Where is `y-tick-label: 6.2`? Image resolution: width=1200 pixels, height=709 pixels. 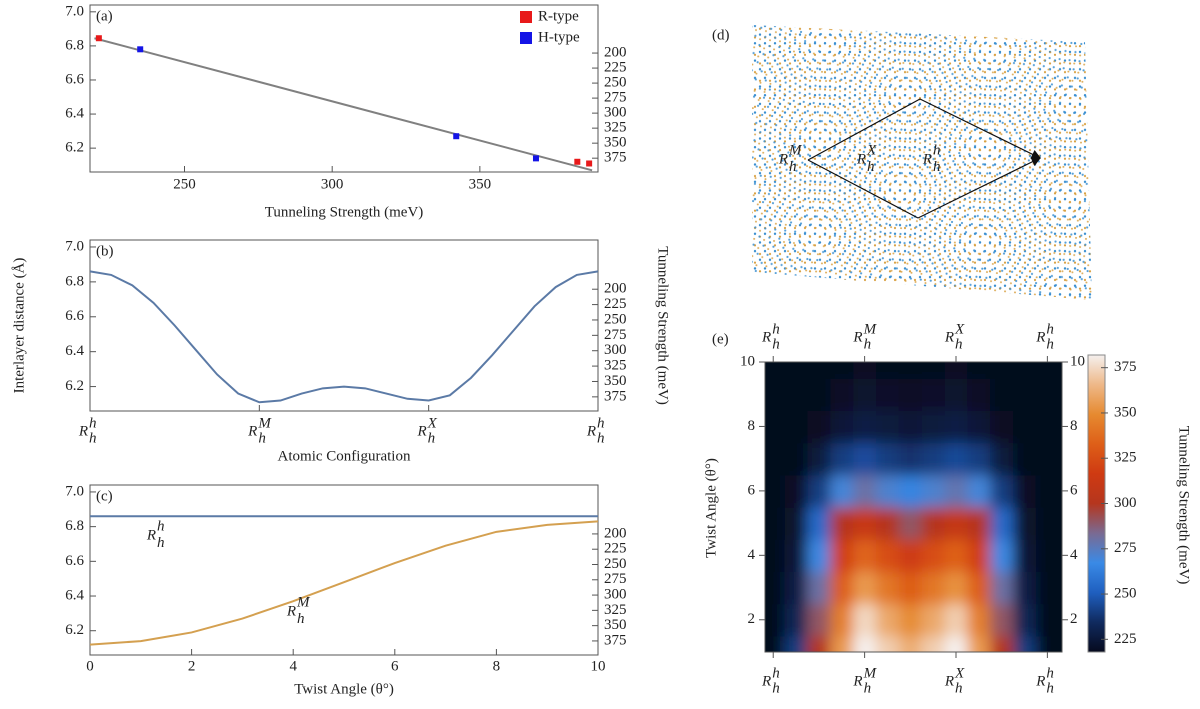 y-tick-label: 6.2 is located at coordinates (74, 386).